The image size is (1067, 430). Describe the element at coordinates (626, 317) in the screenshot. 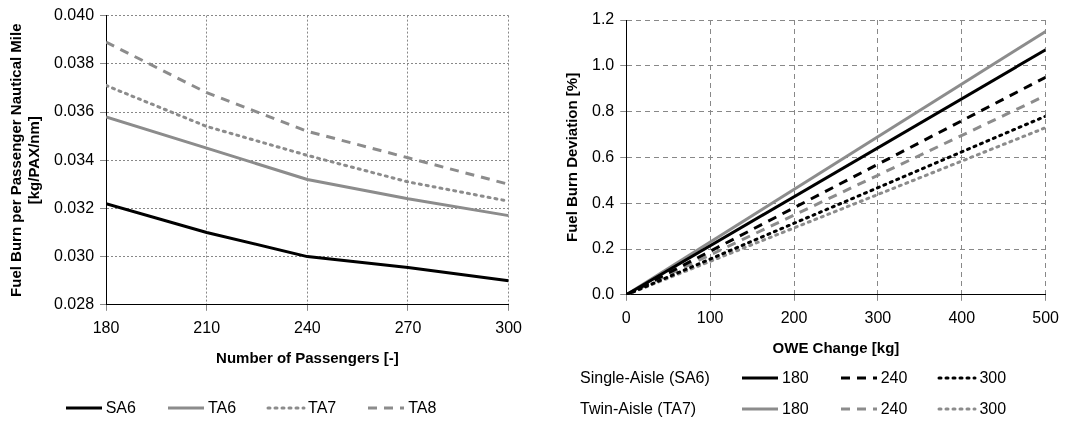

I see `x-tick-label: 0` at that location.